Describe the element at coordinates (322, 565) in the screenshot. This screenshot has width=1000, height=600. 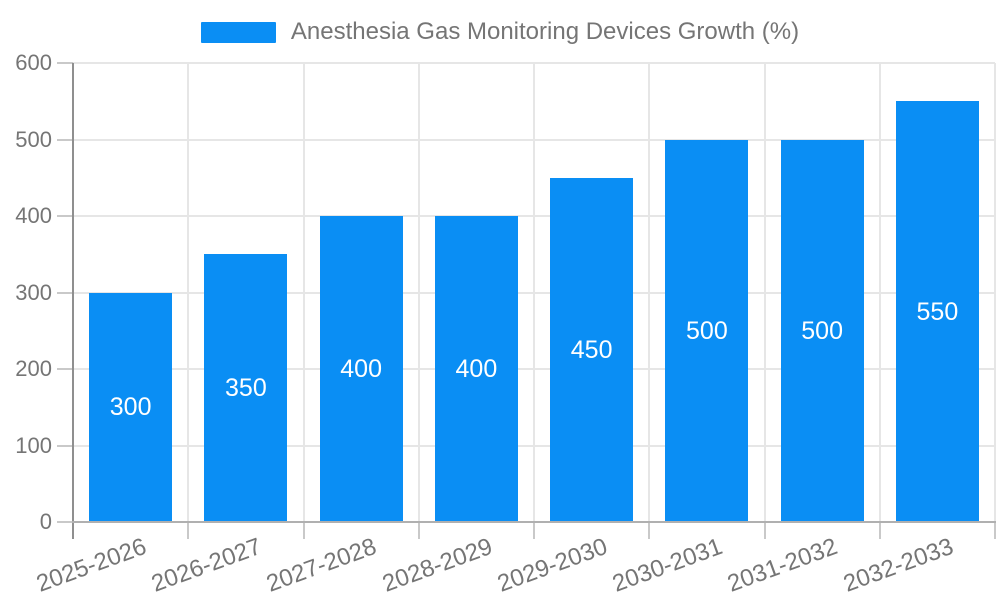
I see `x-axis-label: 2027-2028` at that location.